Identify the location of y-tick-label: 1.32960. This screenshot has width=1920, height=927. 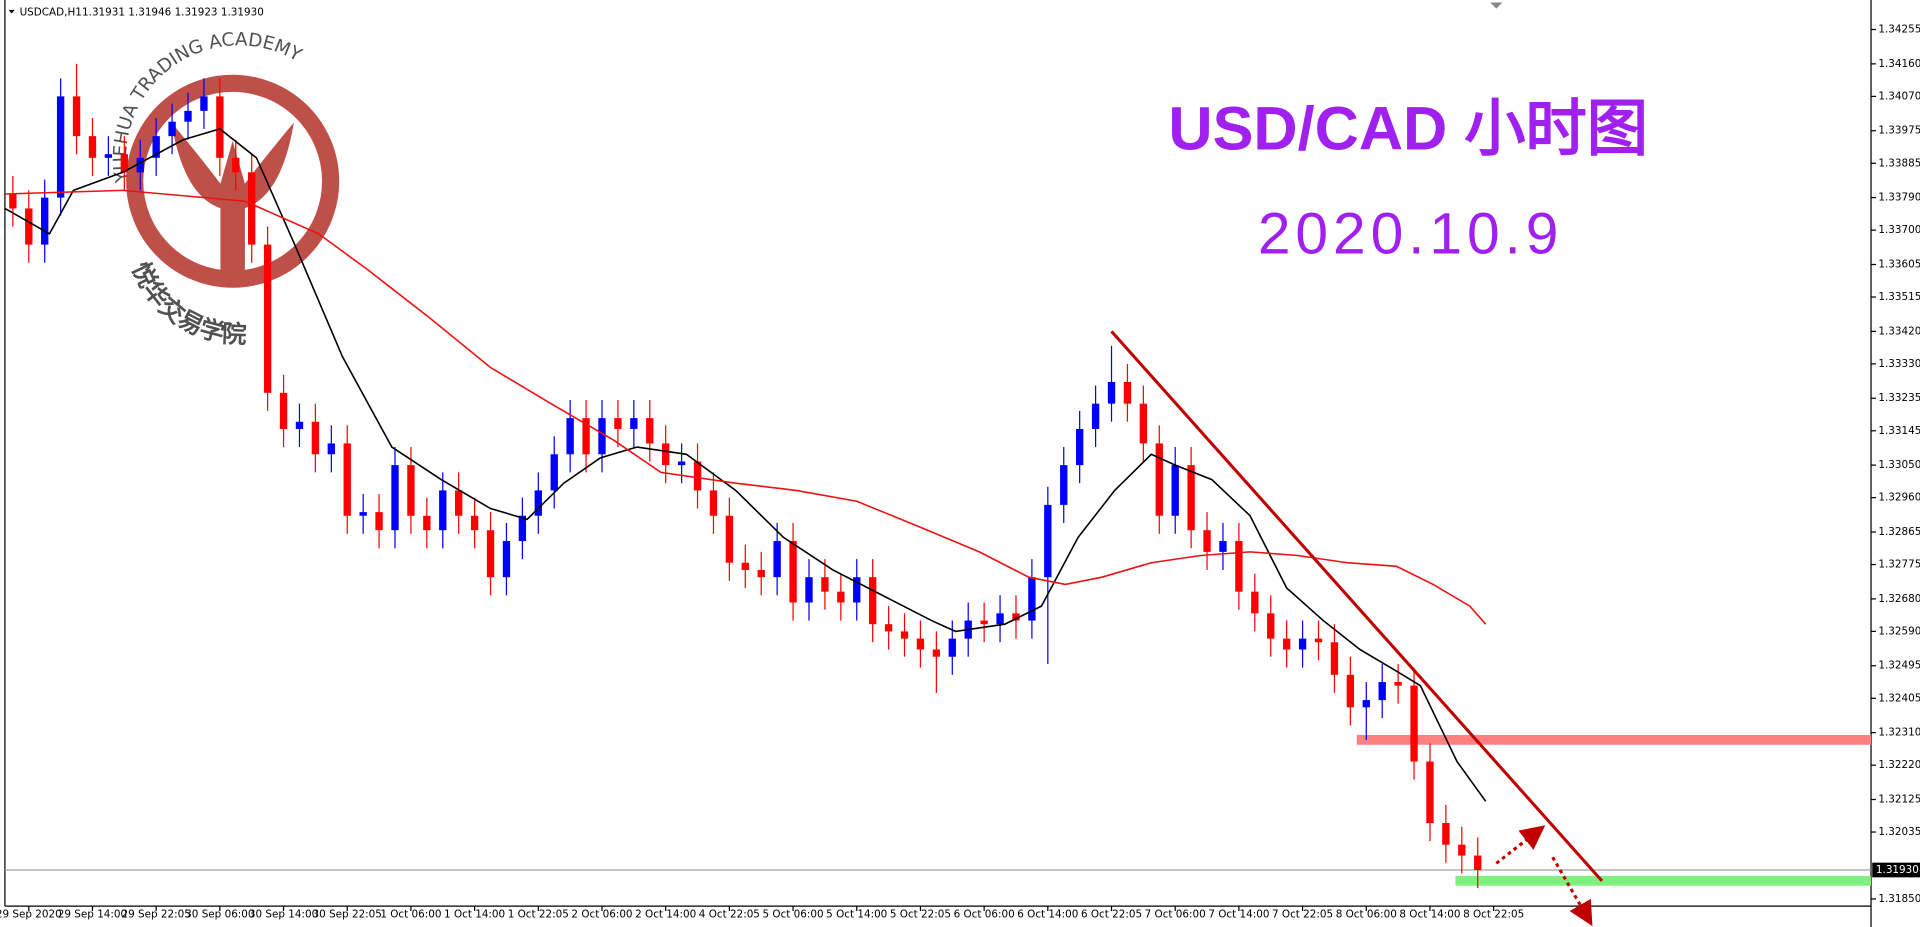
(1899, 498).